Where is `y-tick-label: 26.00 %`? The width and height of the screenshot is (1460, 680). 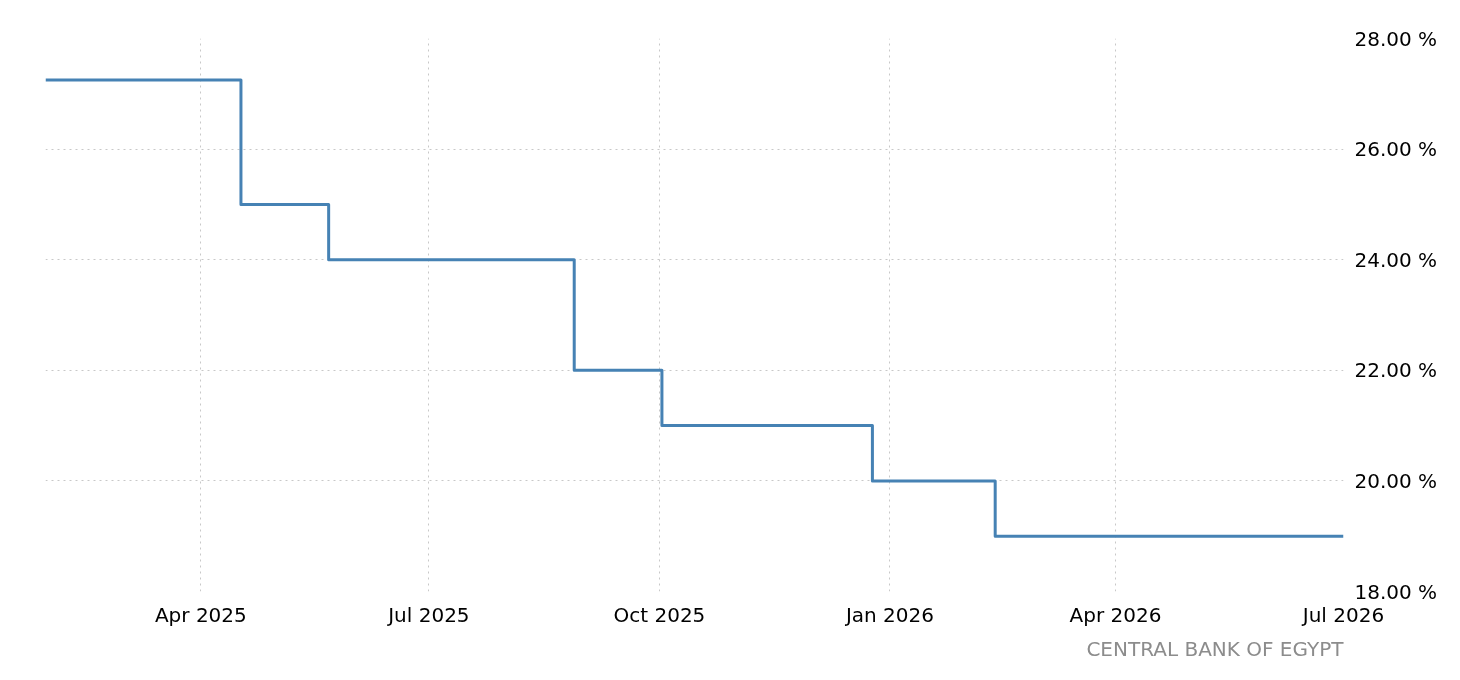
y-tick-label: 26.00 % is located at coordinates (1396, 149).